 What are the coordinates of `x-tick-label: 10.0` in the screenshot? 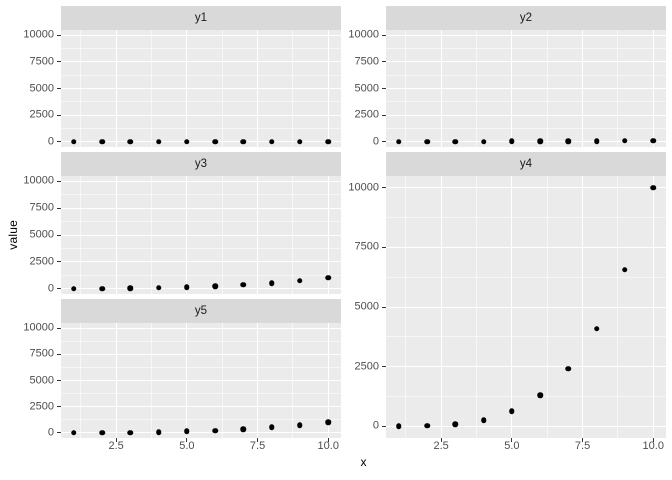 It's located at (328, 446).